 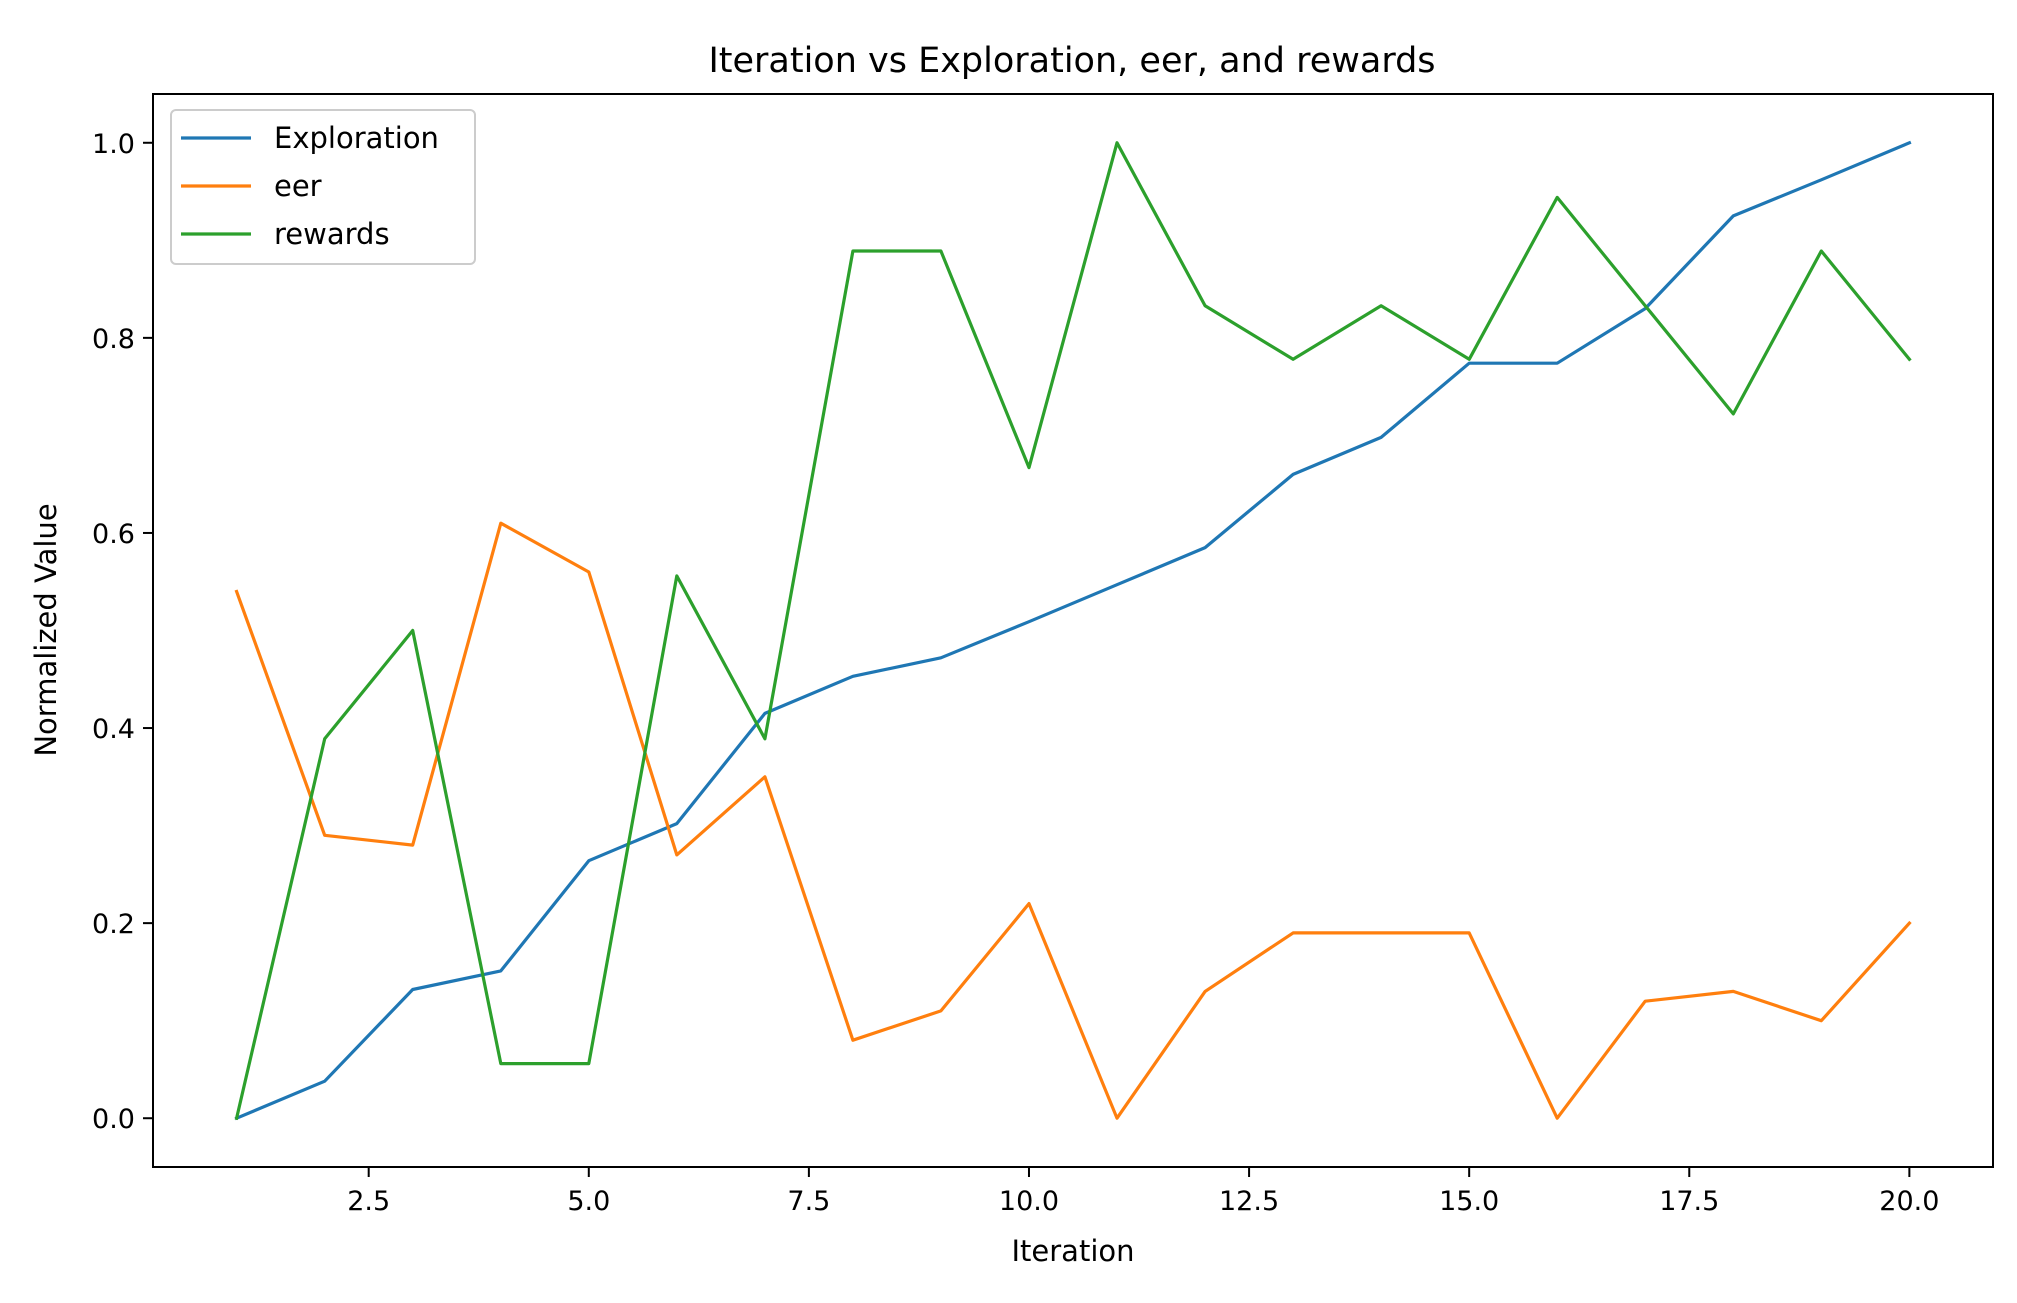 What do you see at coordinates (356, 138) in the screenshot?
I see `legend-label-exploration: Exploration` at bounding box center [356, 138].